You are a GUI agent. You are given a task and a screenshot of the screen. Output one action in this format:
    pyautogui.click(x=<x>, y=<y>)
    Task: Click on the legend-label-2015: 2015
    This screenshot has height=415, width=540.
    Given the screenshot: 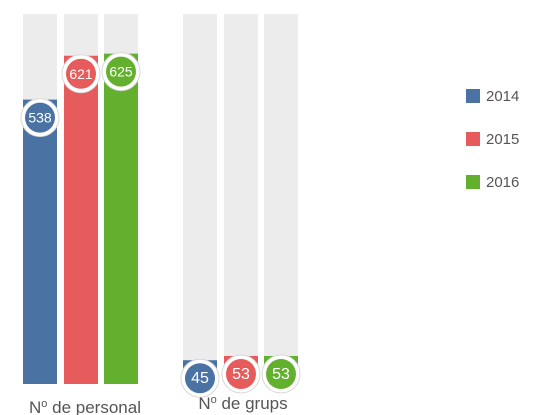 What is the action you would take?
    pyautogui.click(x=503, y=139)
    